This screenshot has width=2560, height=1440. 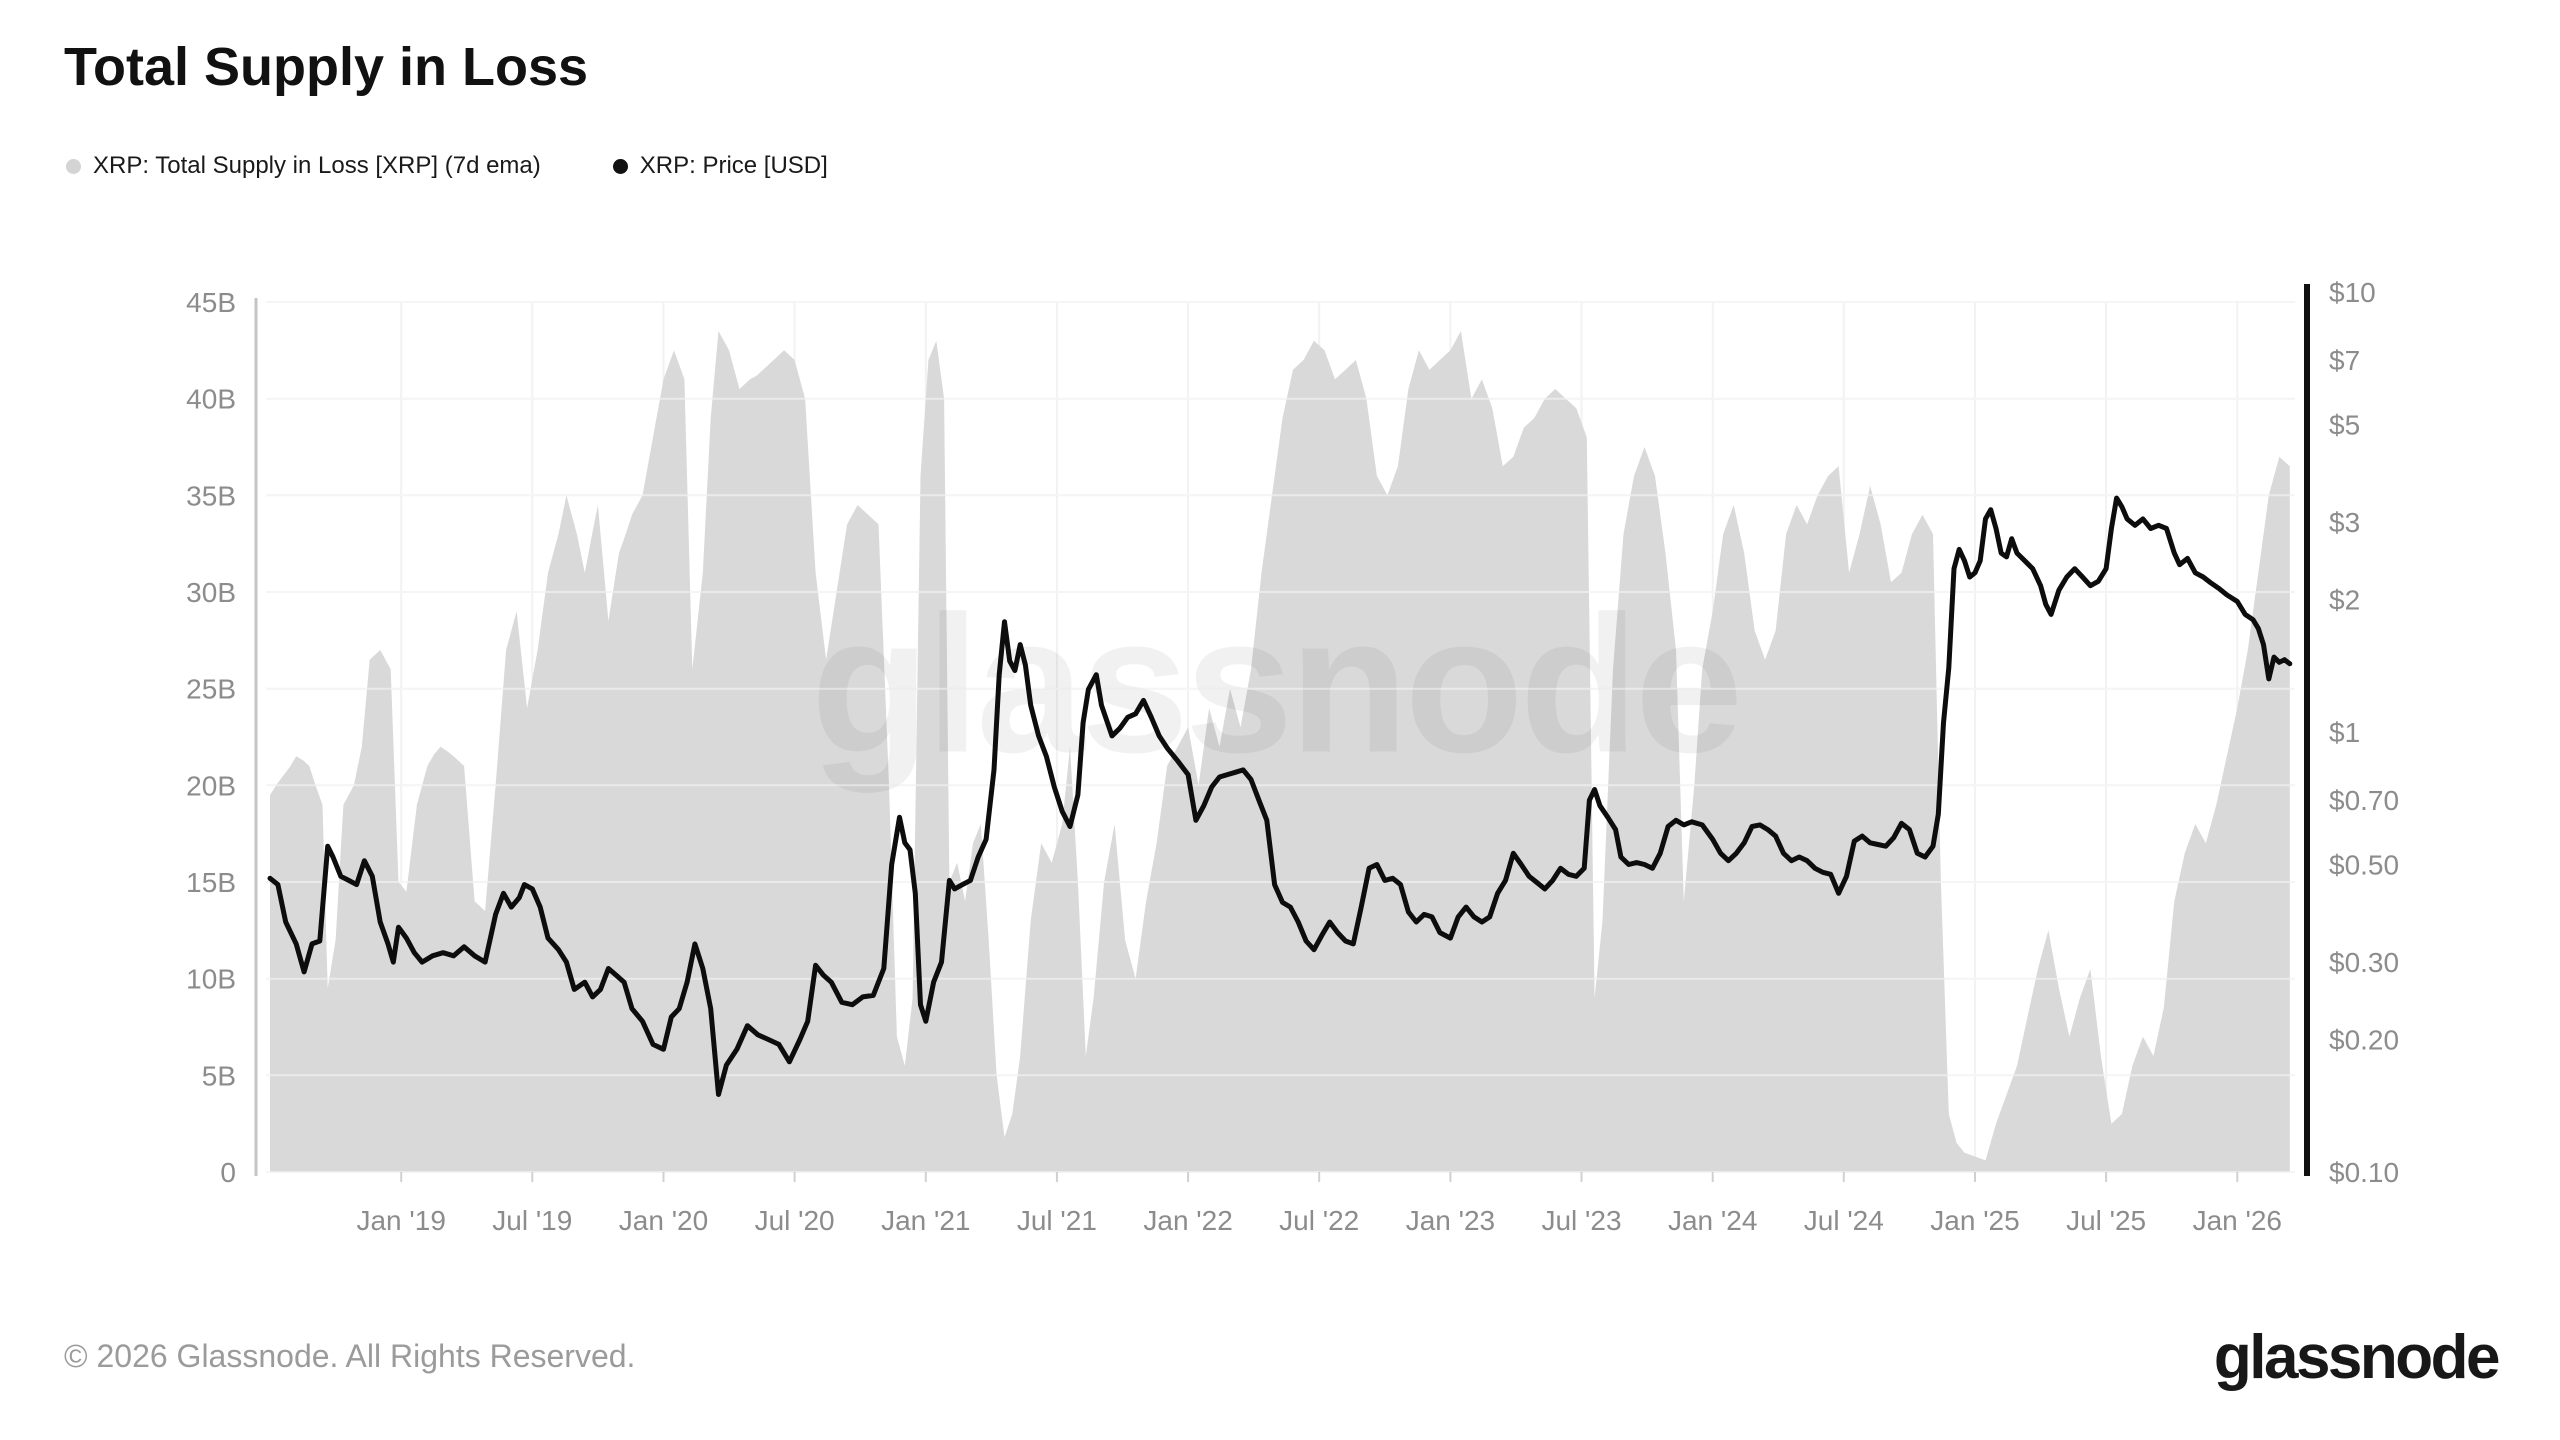 What do you see at coordinates (211, 882) in the screenshot?
I see `y-left-tick-label: 15B` at bounding box center [211, 882].